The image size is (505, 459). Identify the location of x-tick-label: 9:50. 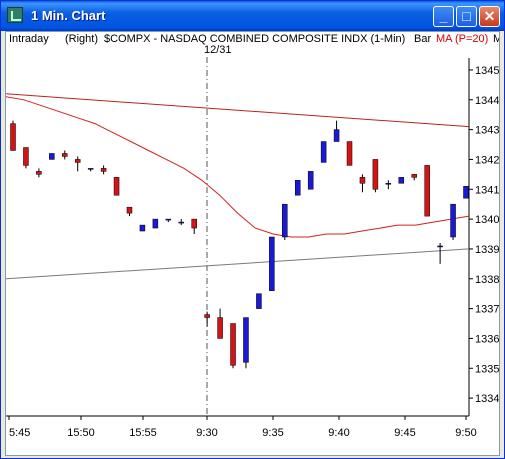
(465, 433).